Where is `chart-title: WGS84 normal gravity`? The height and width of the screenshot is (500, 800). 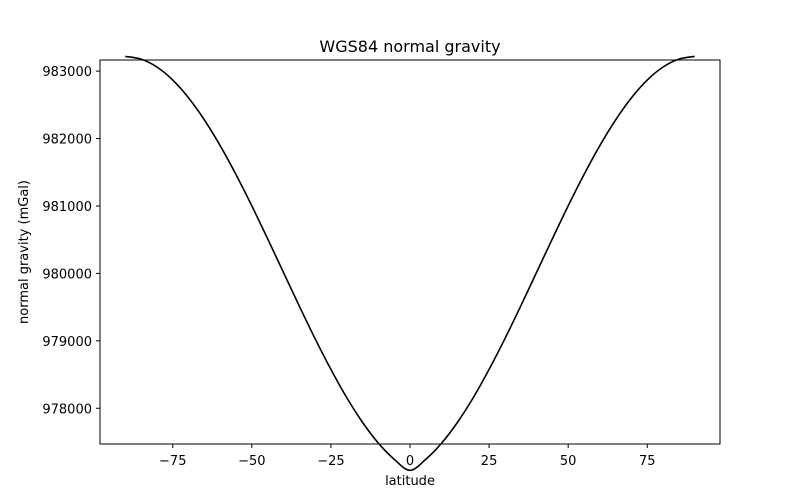 chart-title: WGS84 normal gravity is located at coordinates (409, 46).